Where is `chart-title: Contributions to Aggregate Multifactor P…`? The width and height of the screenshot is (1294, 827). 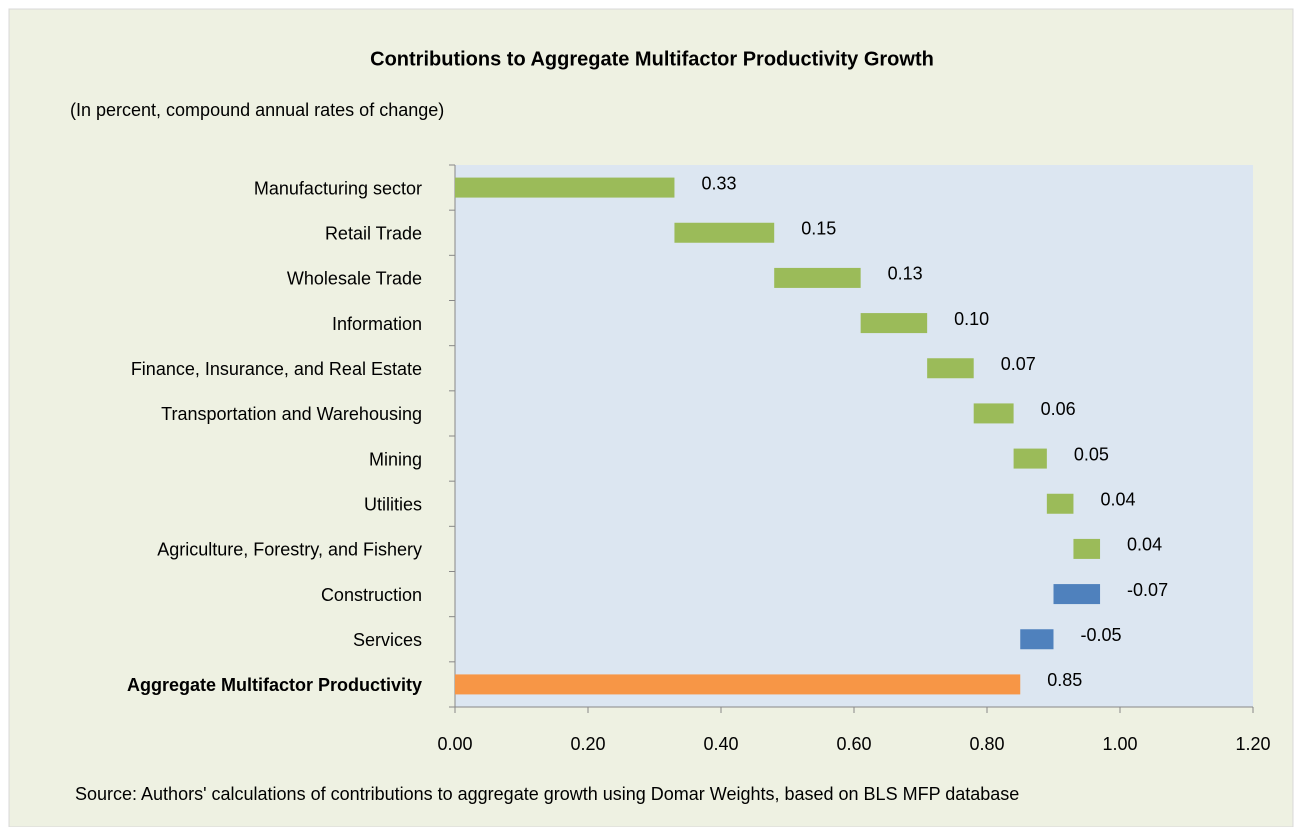 chart-title: Contributions to Aggregate Multifactor P… is located at coordinates (652, 59).